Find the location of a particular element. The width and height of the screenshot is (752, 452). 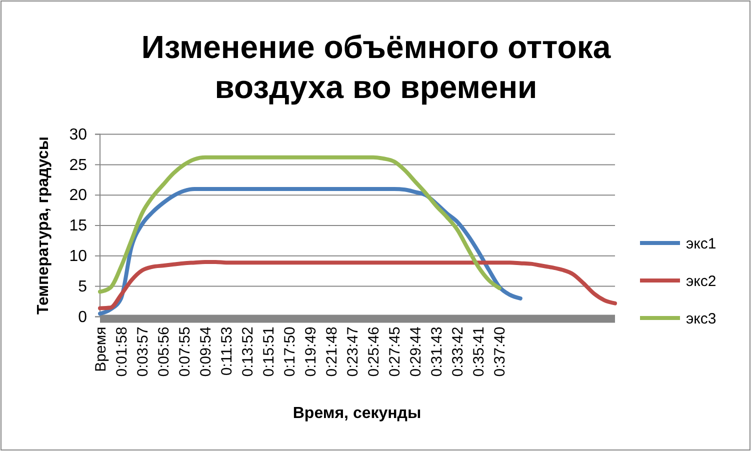

x-tick-label: 0:27:45 is located at coordinates (395, 351).